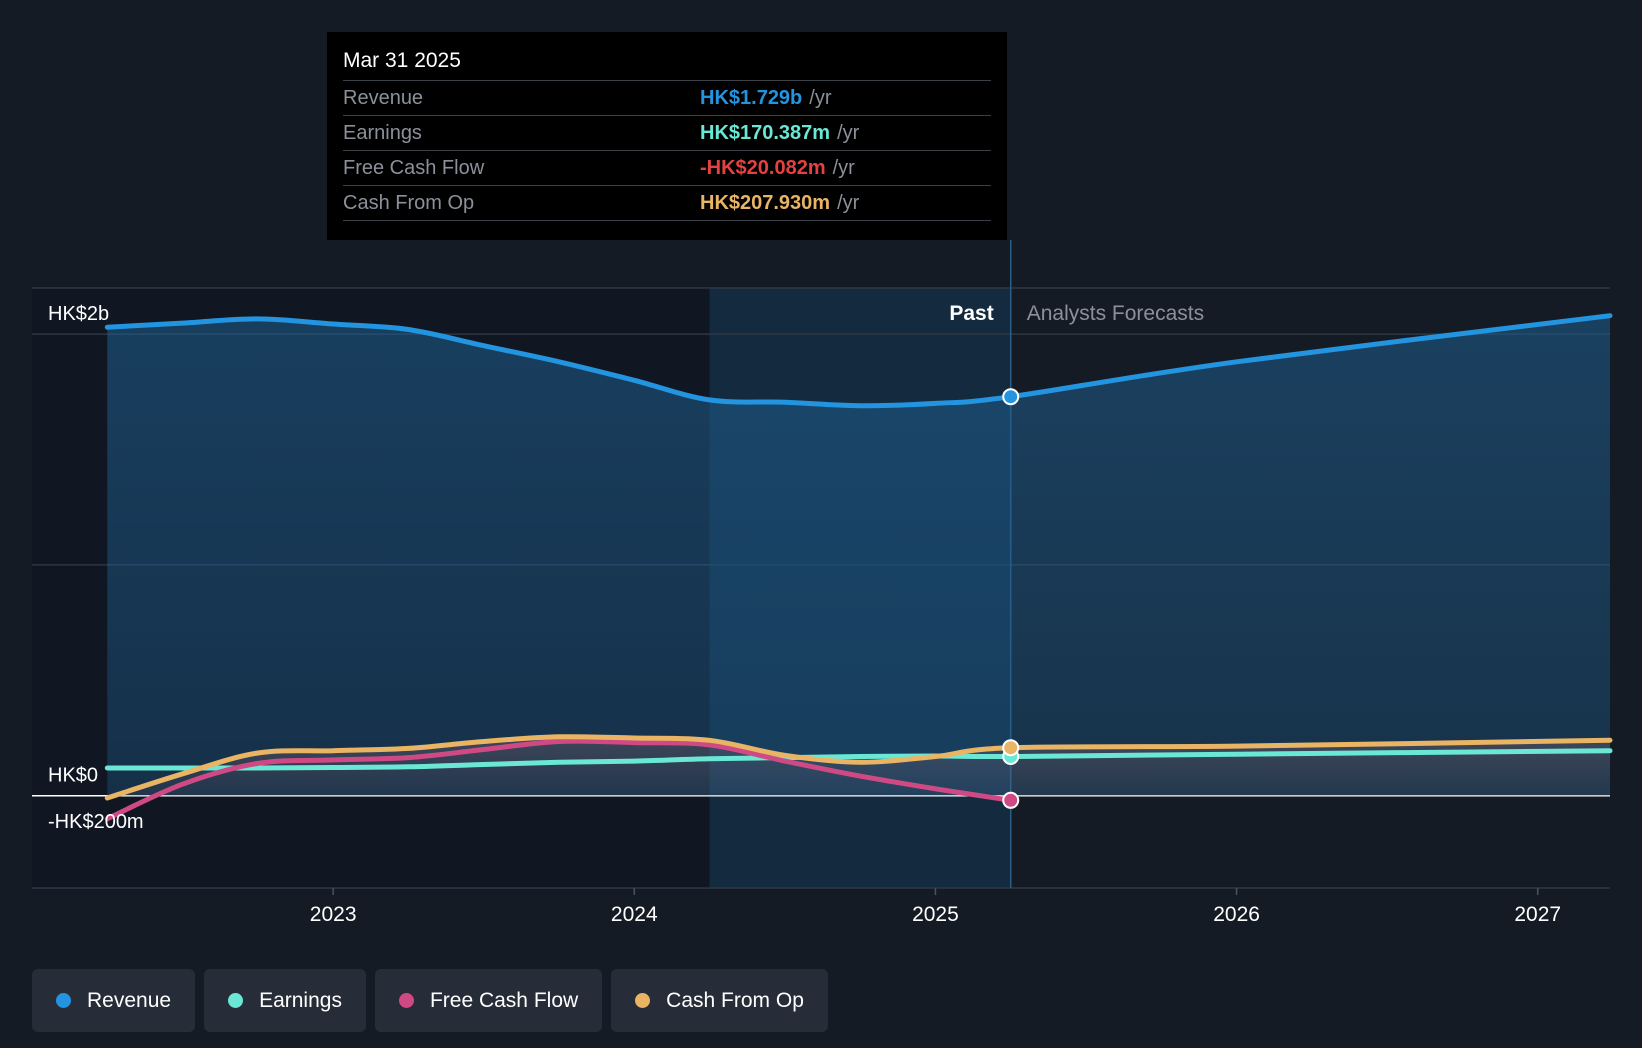 Image resolution: width=1642 pixels, height=1048 pixels. What do you see at coordinates (73, 776) in the screenshot?
I see `y-tick-label: HK$0` at bounding box center [73, 776].